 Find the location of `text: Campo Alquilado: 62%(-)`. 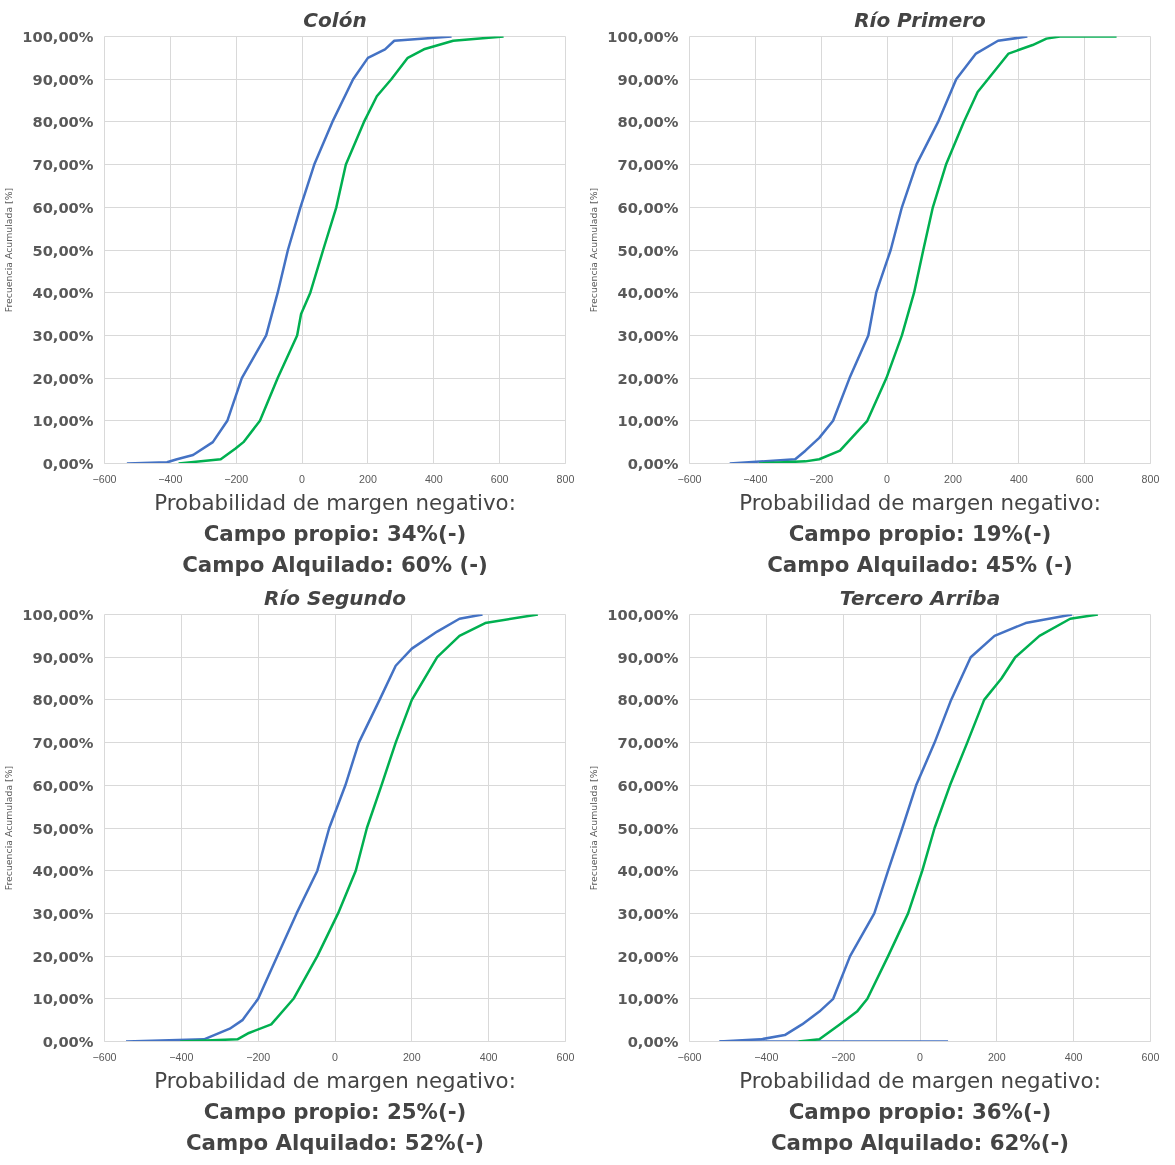

text: Campo Alquilado: 62%(-) is located at coordinates (920, 1142).